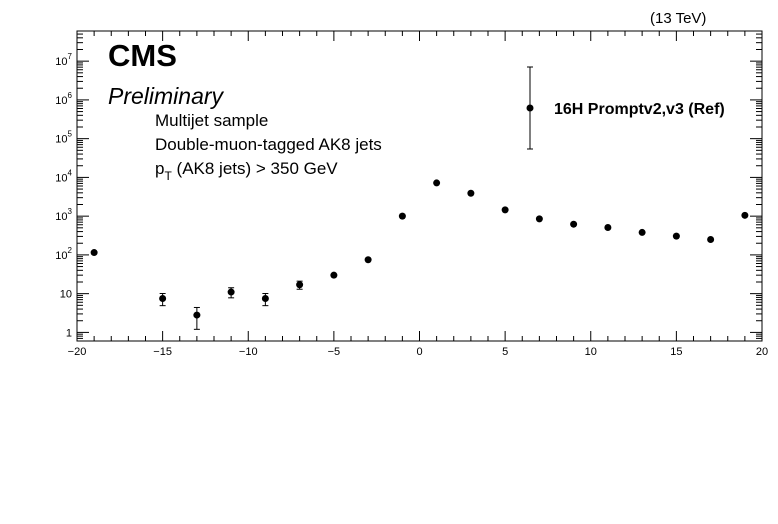 This screenshot has height=524, width=778. I want to click on x-tick-label: −20, so click(77, 352).